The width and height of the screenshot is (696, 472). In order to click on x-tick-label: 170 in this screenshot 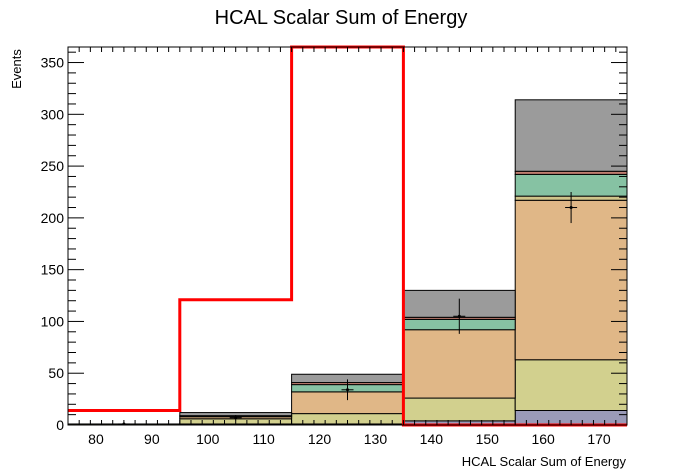, I will do `click(599, 439)`.